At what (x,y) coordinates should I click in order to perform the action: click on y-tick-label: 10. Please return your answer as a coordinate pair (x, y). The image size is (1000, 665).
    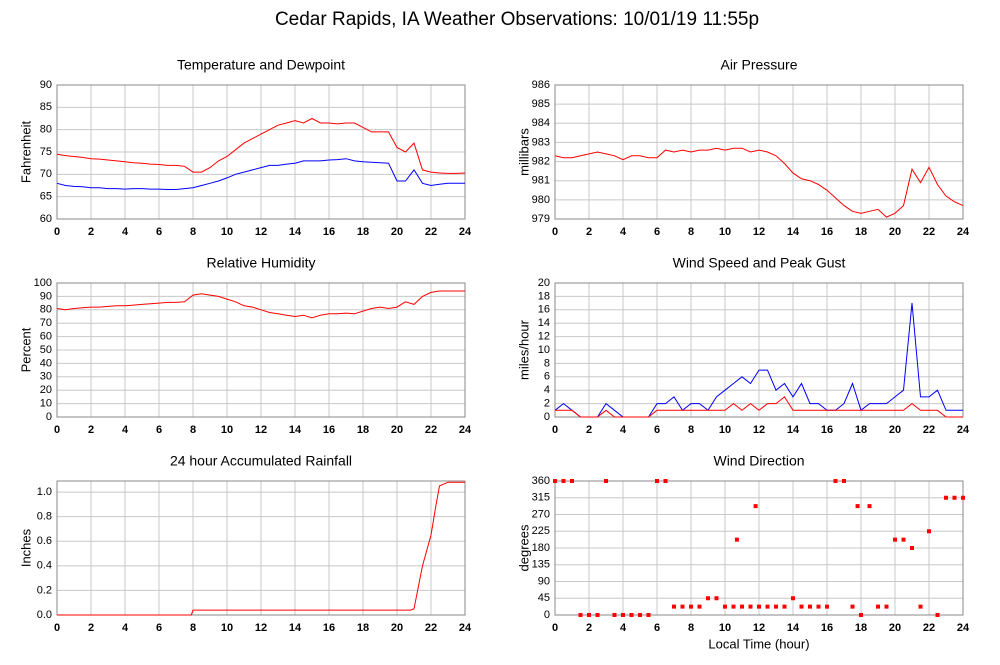
    Looking at the image, I should click on (544, 350).